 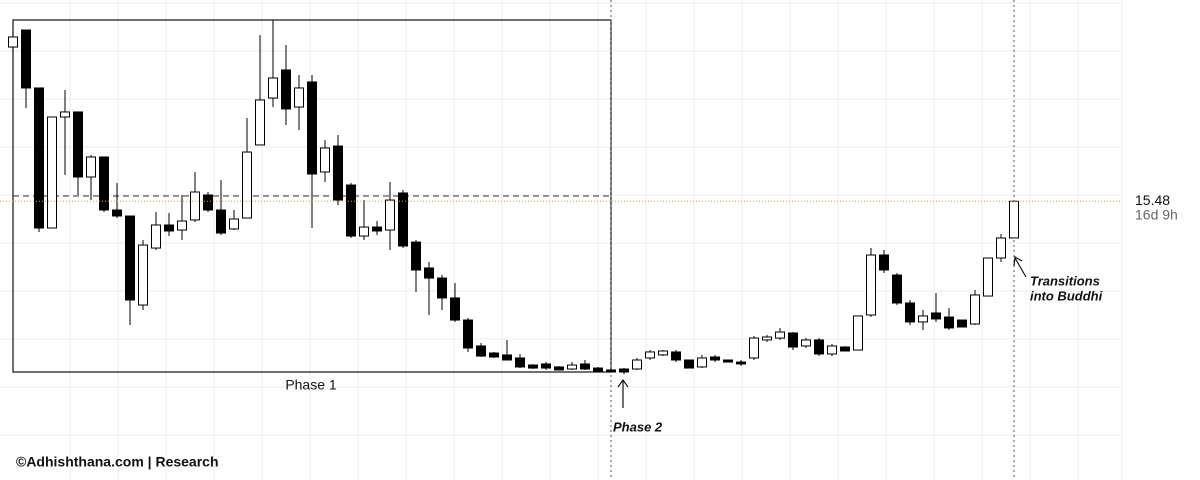 What do you see at coordinates (1066, 295) in the screenshot?
I see `transition-label: into Buddhi` at bounding box center [1066, 295].